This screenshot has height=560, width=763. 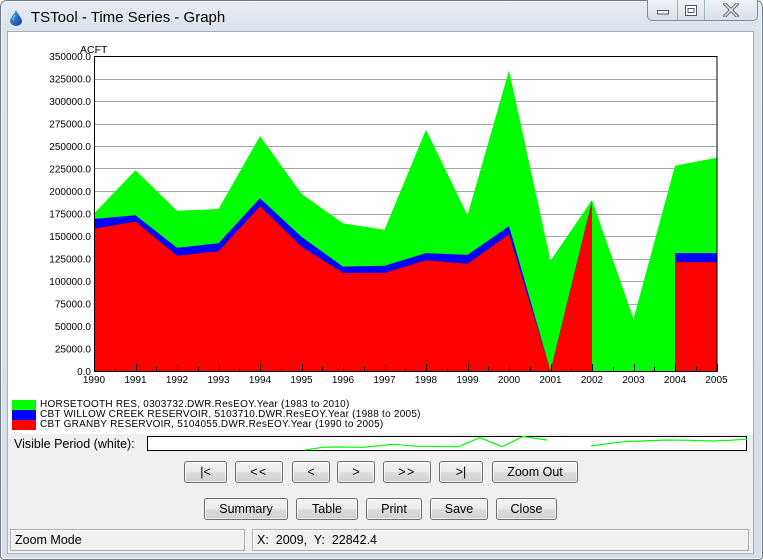 I want to click on x-tick-label: 2001, so click(x=550, y=380).